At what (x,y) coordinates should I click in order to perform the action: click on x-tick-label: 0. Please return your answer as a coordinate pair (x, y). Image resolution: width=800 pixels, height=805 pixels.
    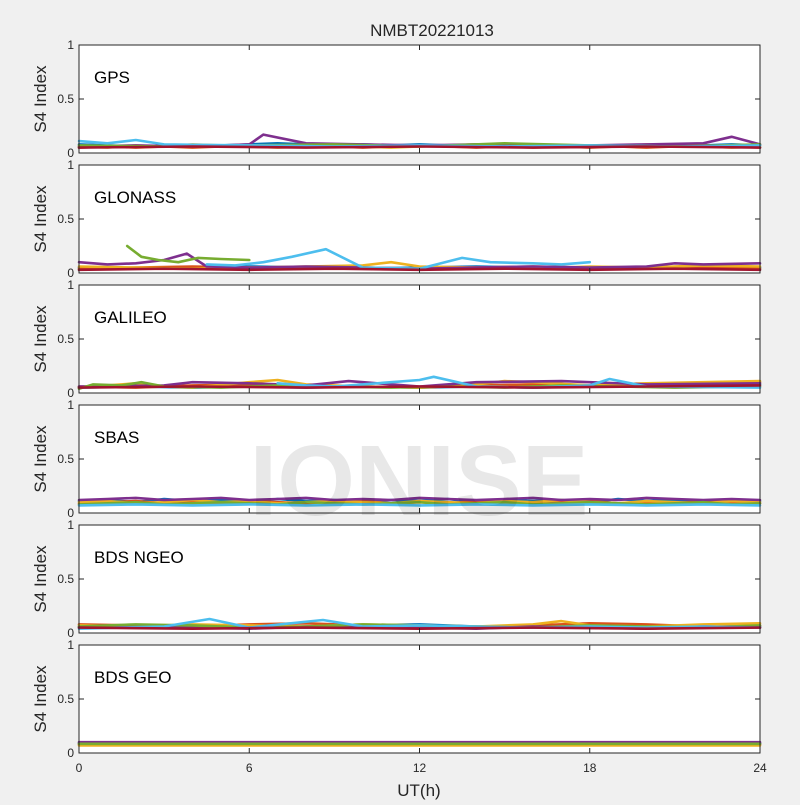
    Looking at the image, I should click on (79, 768).